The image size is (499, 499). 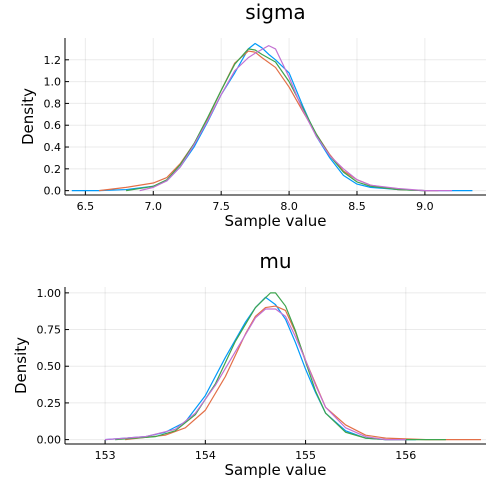 What do you see at coordinates (357, 206) in the screenshot?
I see `x-tick-label: 8.5` at bounding box center [357, 206].